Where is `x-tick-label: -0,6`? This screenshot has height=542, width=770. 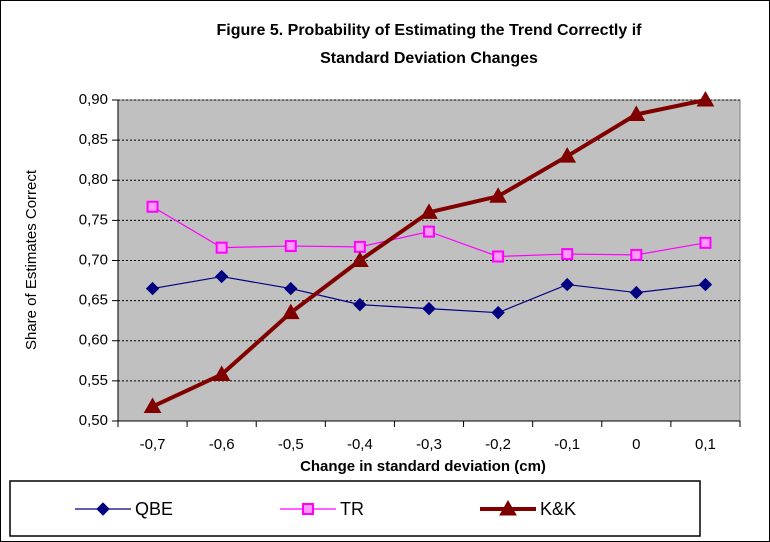 x-tick-label: -0,6 is located at coordinates (222, 444).